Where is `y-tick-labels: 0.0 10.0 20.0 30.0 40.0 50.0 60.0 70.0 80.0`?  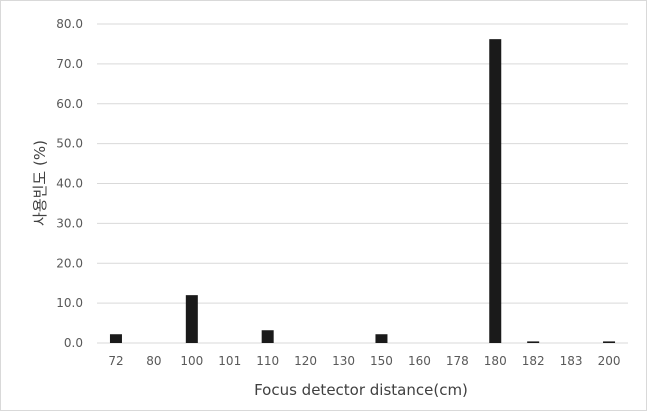
y-tick-labels: 0.0 10.0 20.0 30.0 40.0 50.0 60.0 70.0 80.0 is located at coordinates (69, 183).